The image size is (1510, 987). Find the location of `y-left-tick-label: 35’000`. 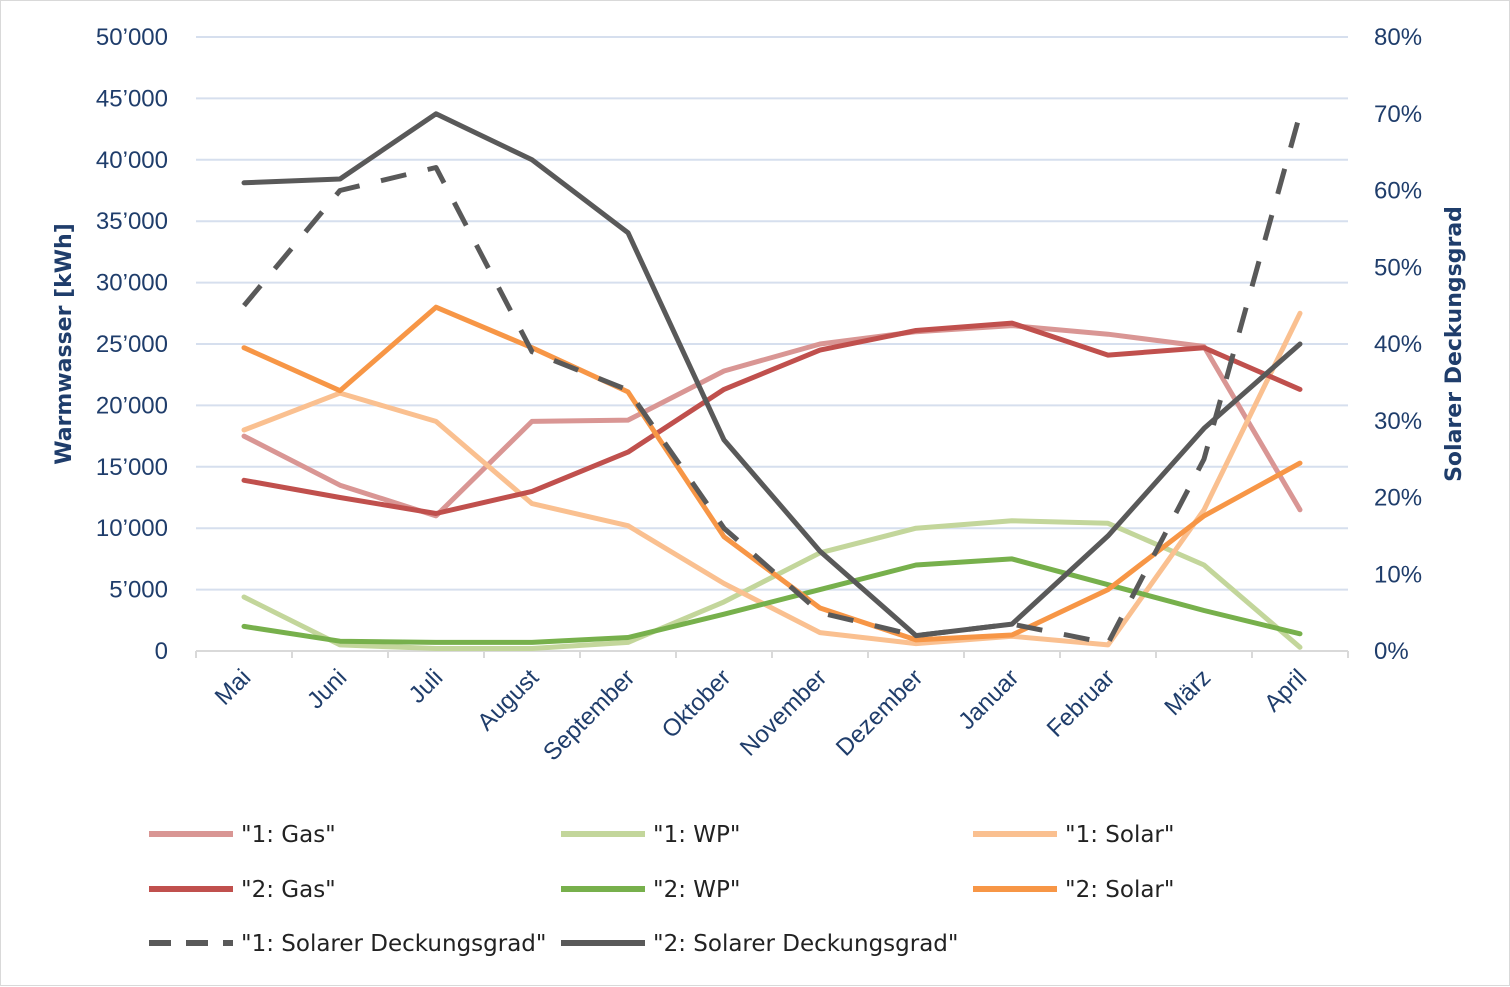

y-left-tick-label: 35’000 is located at coordinates (132, 221).